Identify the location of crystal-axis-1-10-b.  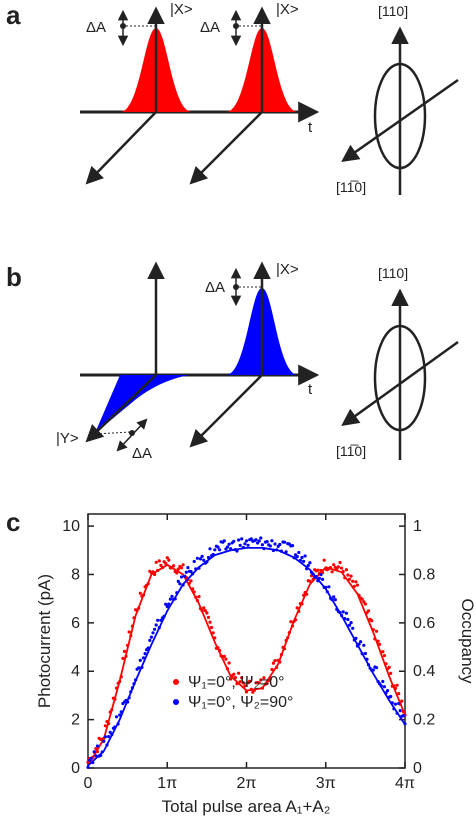
(400, 383).